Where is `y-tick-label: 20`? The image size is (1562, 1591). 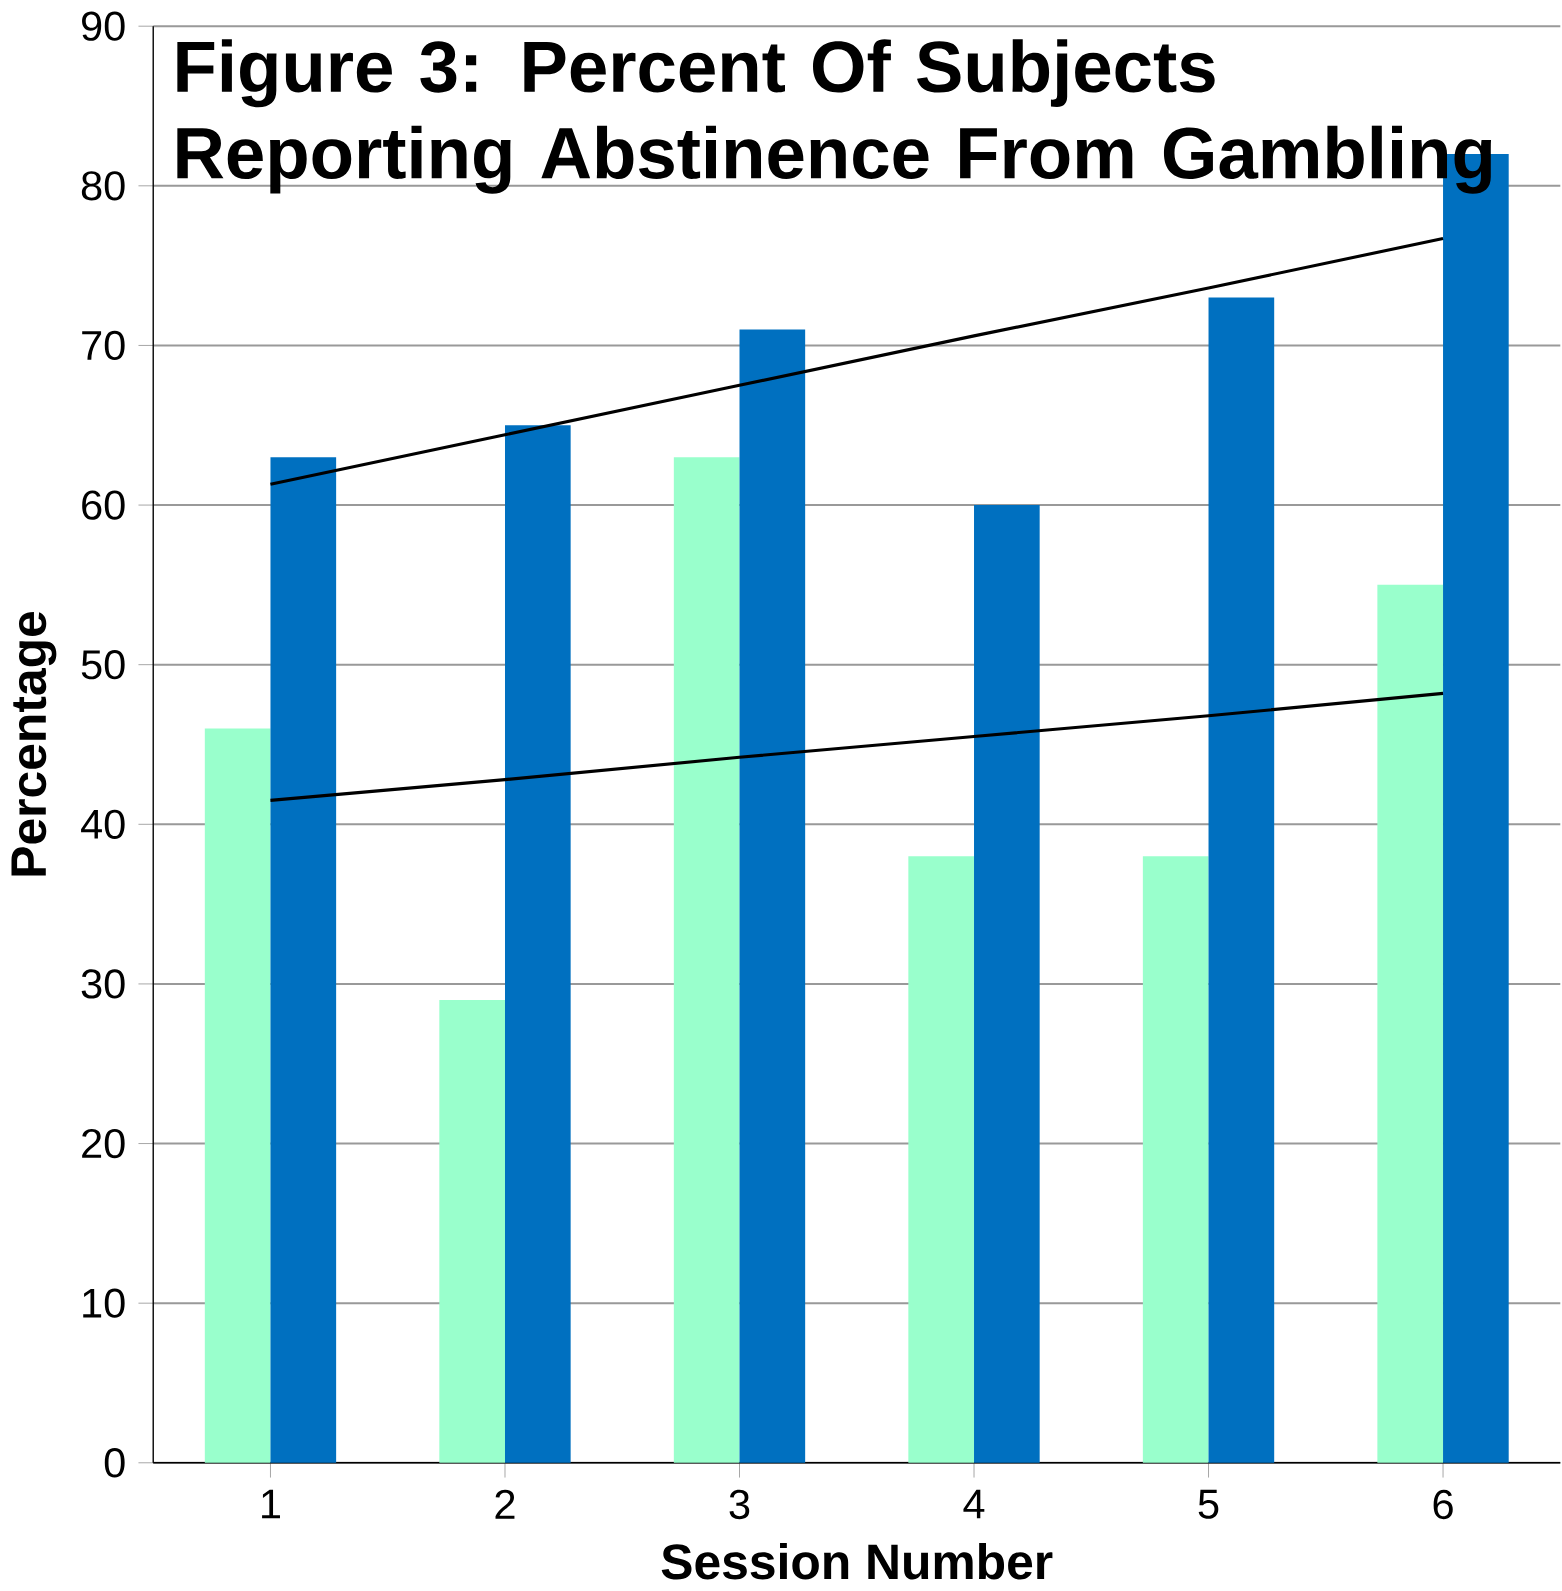 y-tick-label: 20 is located at coordinates (103, 1143).